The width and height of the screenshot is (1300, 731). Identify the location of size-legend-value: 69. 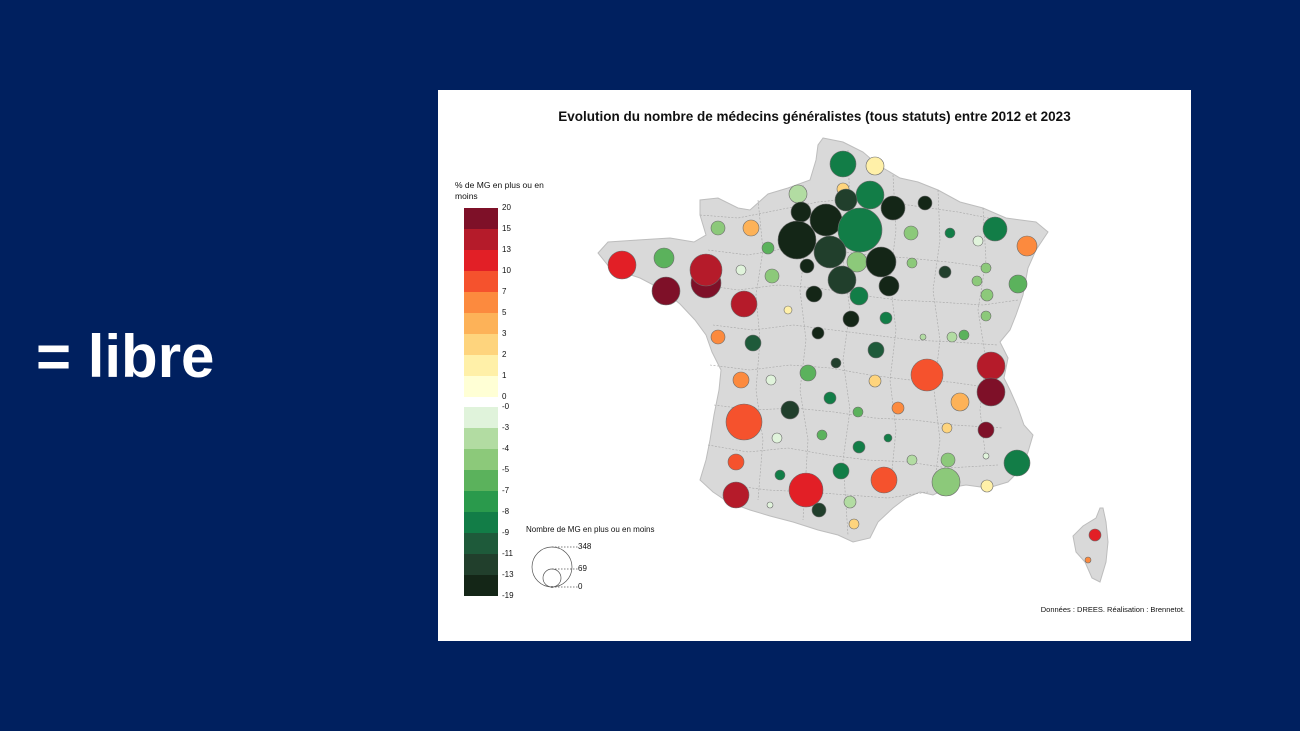
(582, 568).